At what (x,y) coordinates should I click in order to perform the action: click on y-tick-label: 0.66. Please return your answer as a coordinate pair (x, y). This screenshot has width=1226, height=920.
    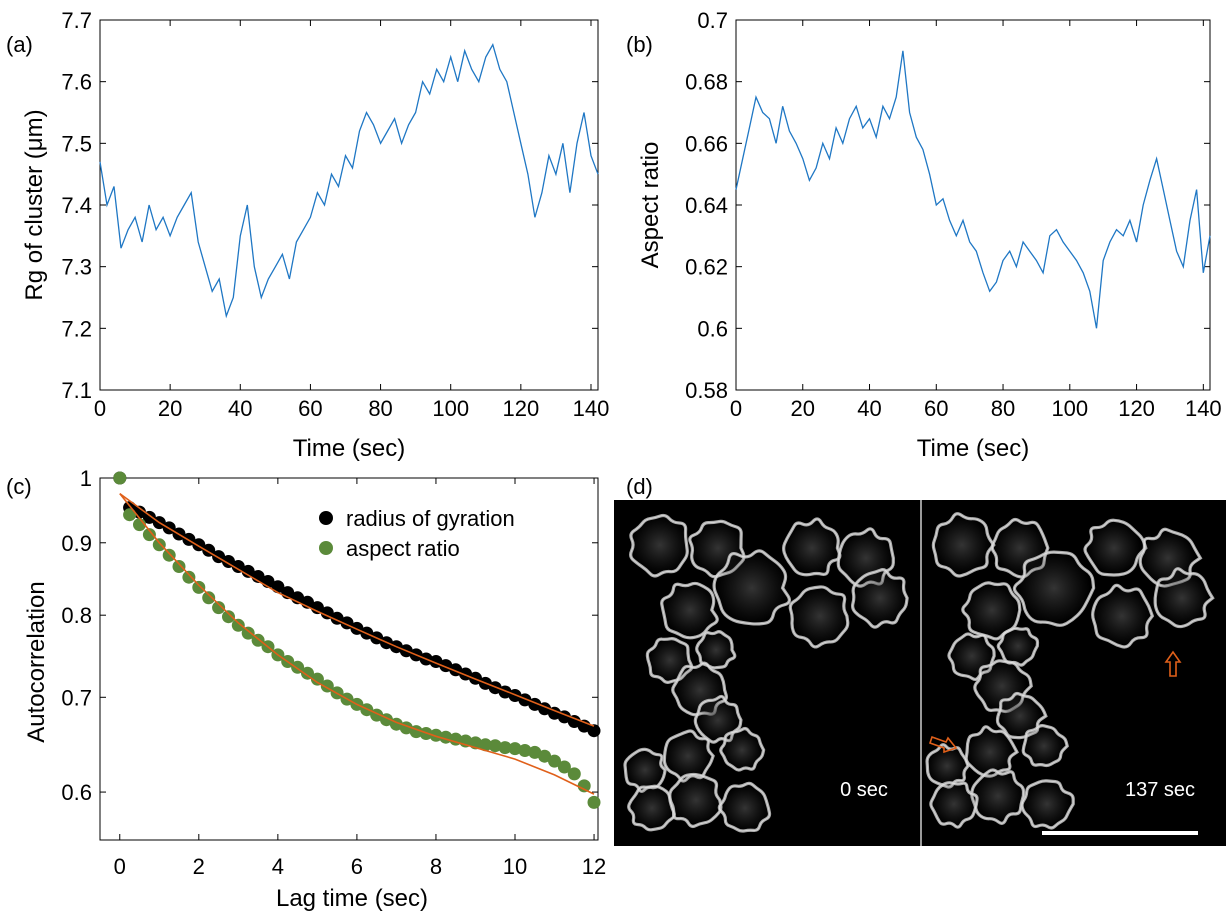
    Looking at the image, I should click on (706, 143).